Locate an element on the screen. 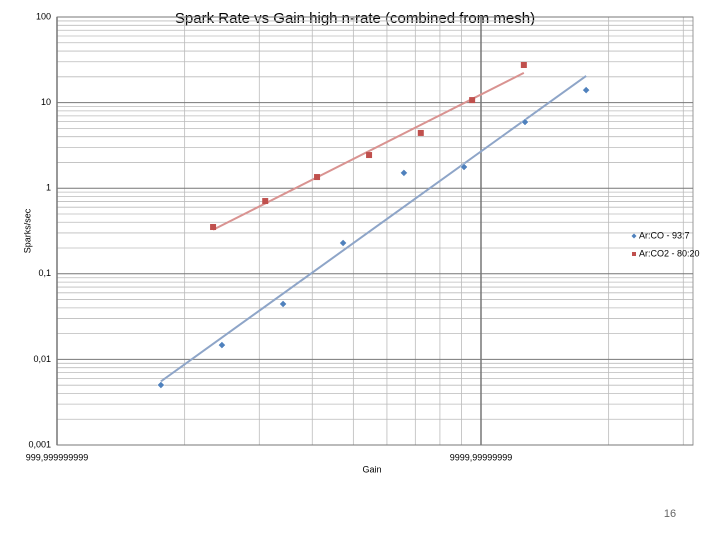 The width and height of the screenshot is (720, 540). page-number: 16 is located at coordinates (670, 514).